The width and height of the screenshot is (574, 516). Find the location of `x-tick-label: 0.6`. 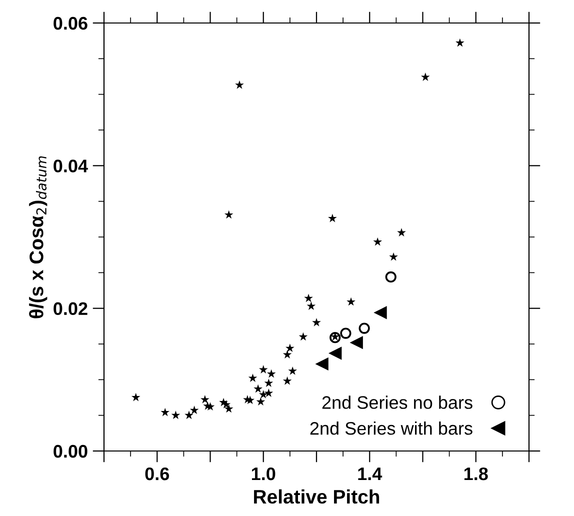

x-tick-label: 0.6 is located at coordinates (157, 473).